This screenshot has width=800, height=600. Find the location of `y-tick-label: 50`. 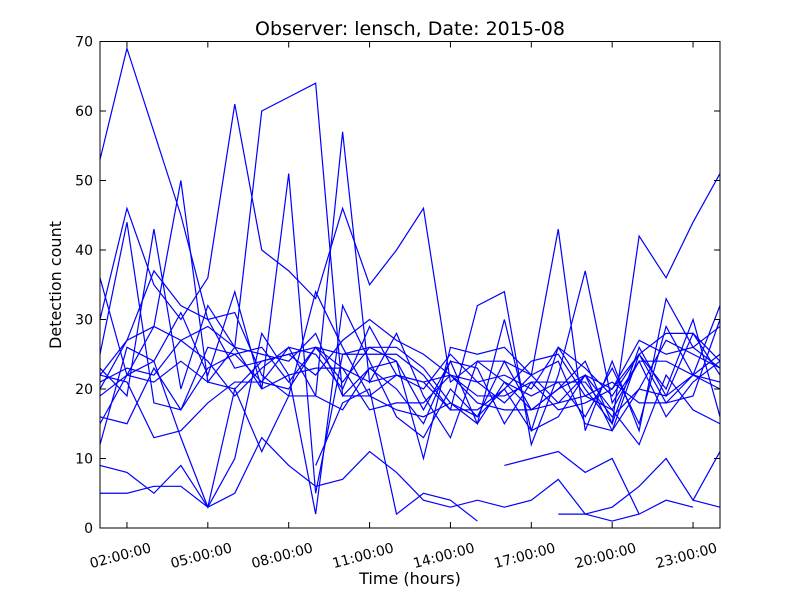

y-tick-label: 50 is located at coordinates (84, 182).